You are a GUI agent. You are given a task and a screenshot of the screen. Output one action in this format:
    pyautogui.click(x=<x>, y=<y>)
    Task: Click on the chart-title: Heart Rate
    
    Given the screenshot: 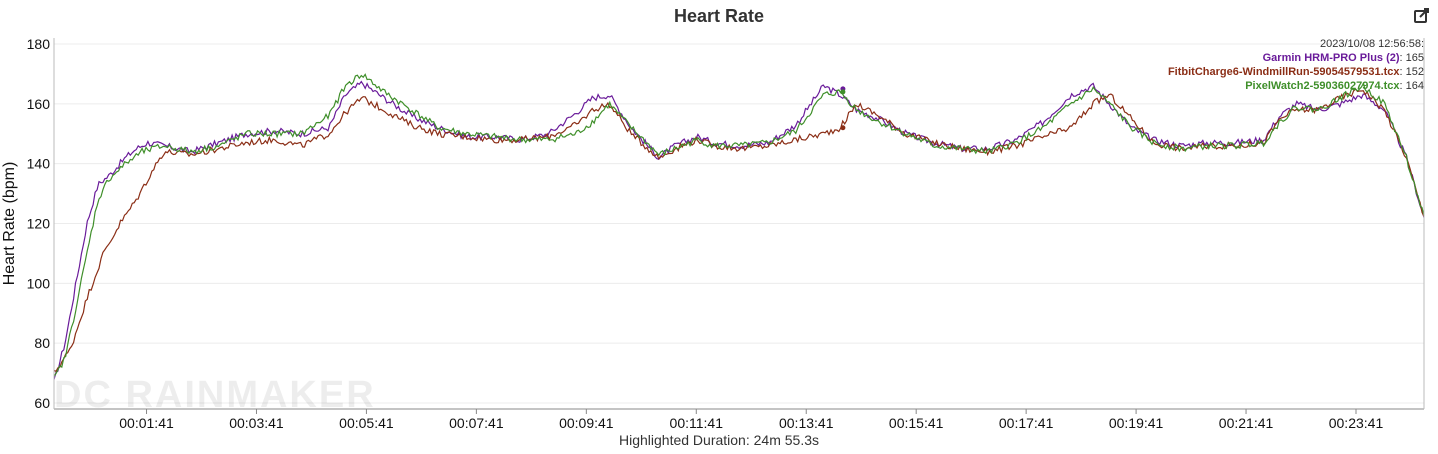 What is the action you would take?
    pyautogui.click(x=719, y=16)
    